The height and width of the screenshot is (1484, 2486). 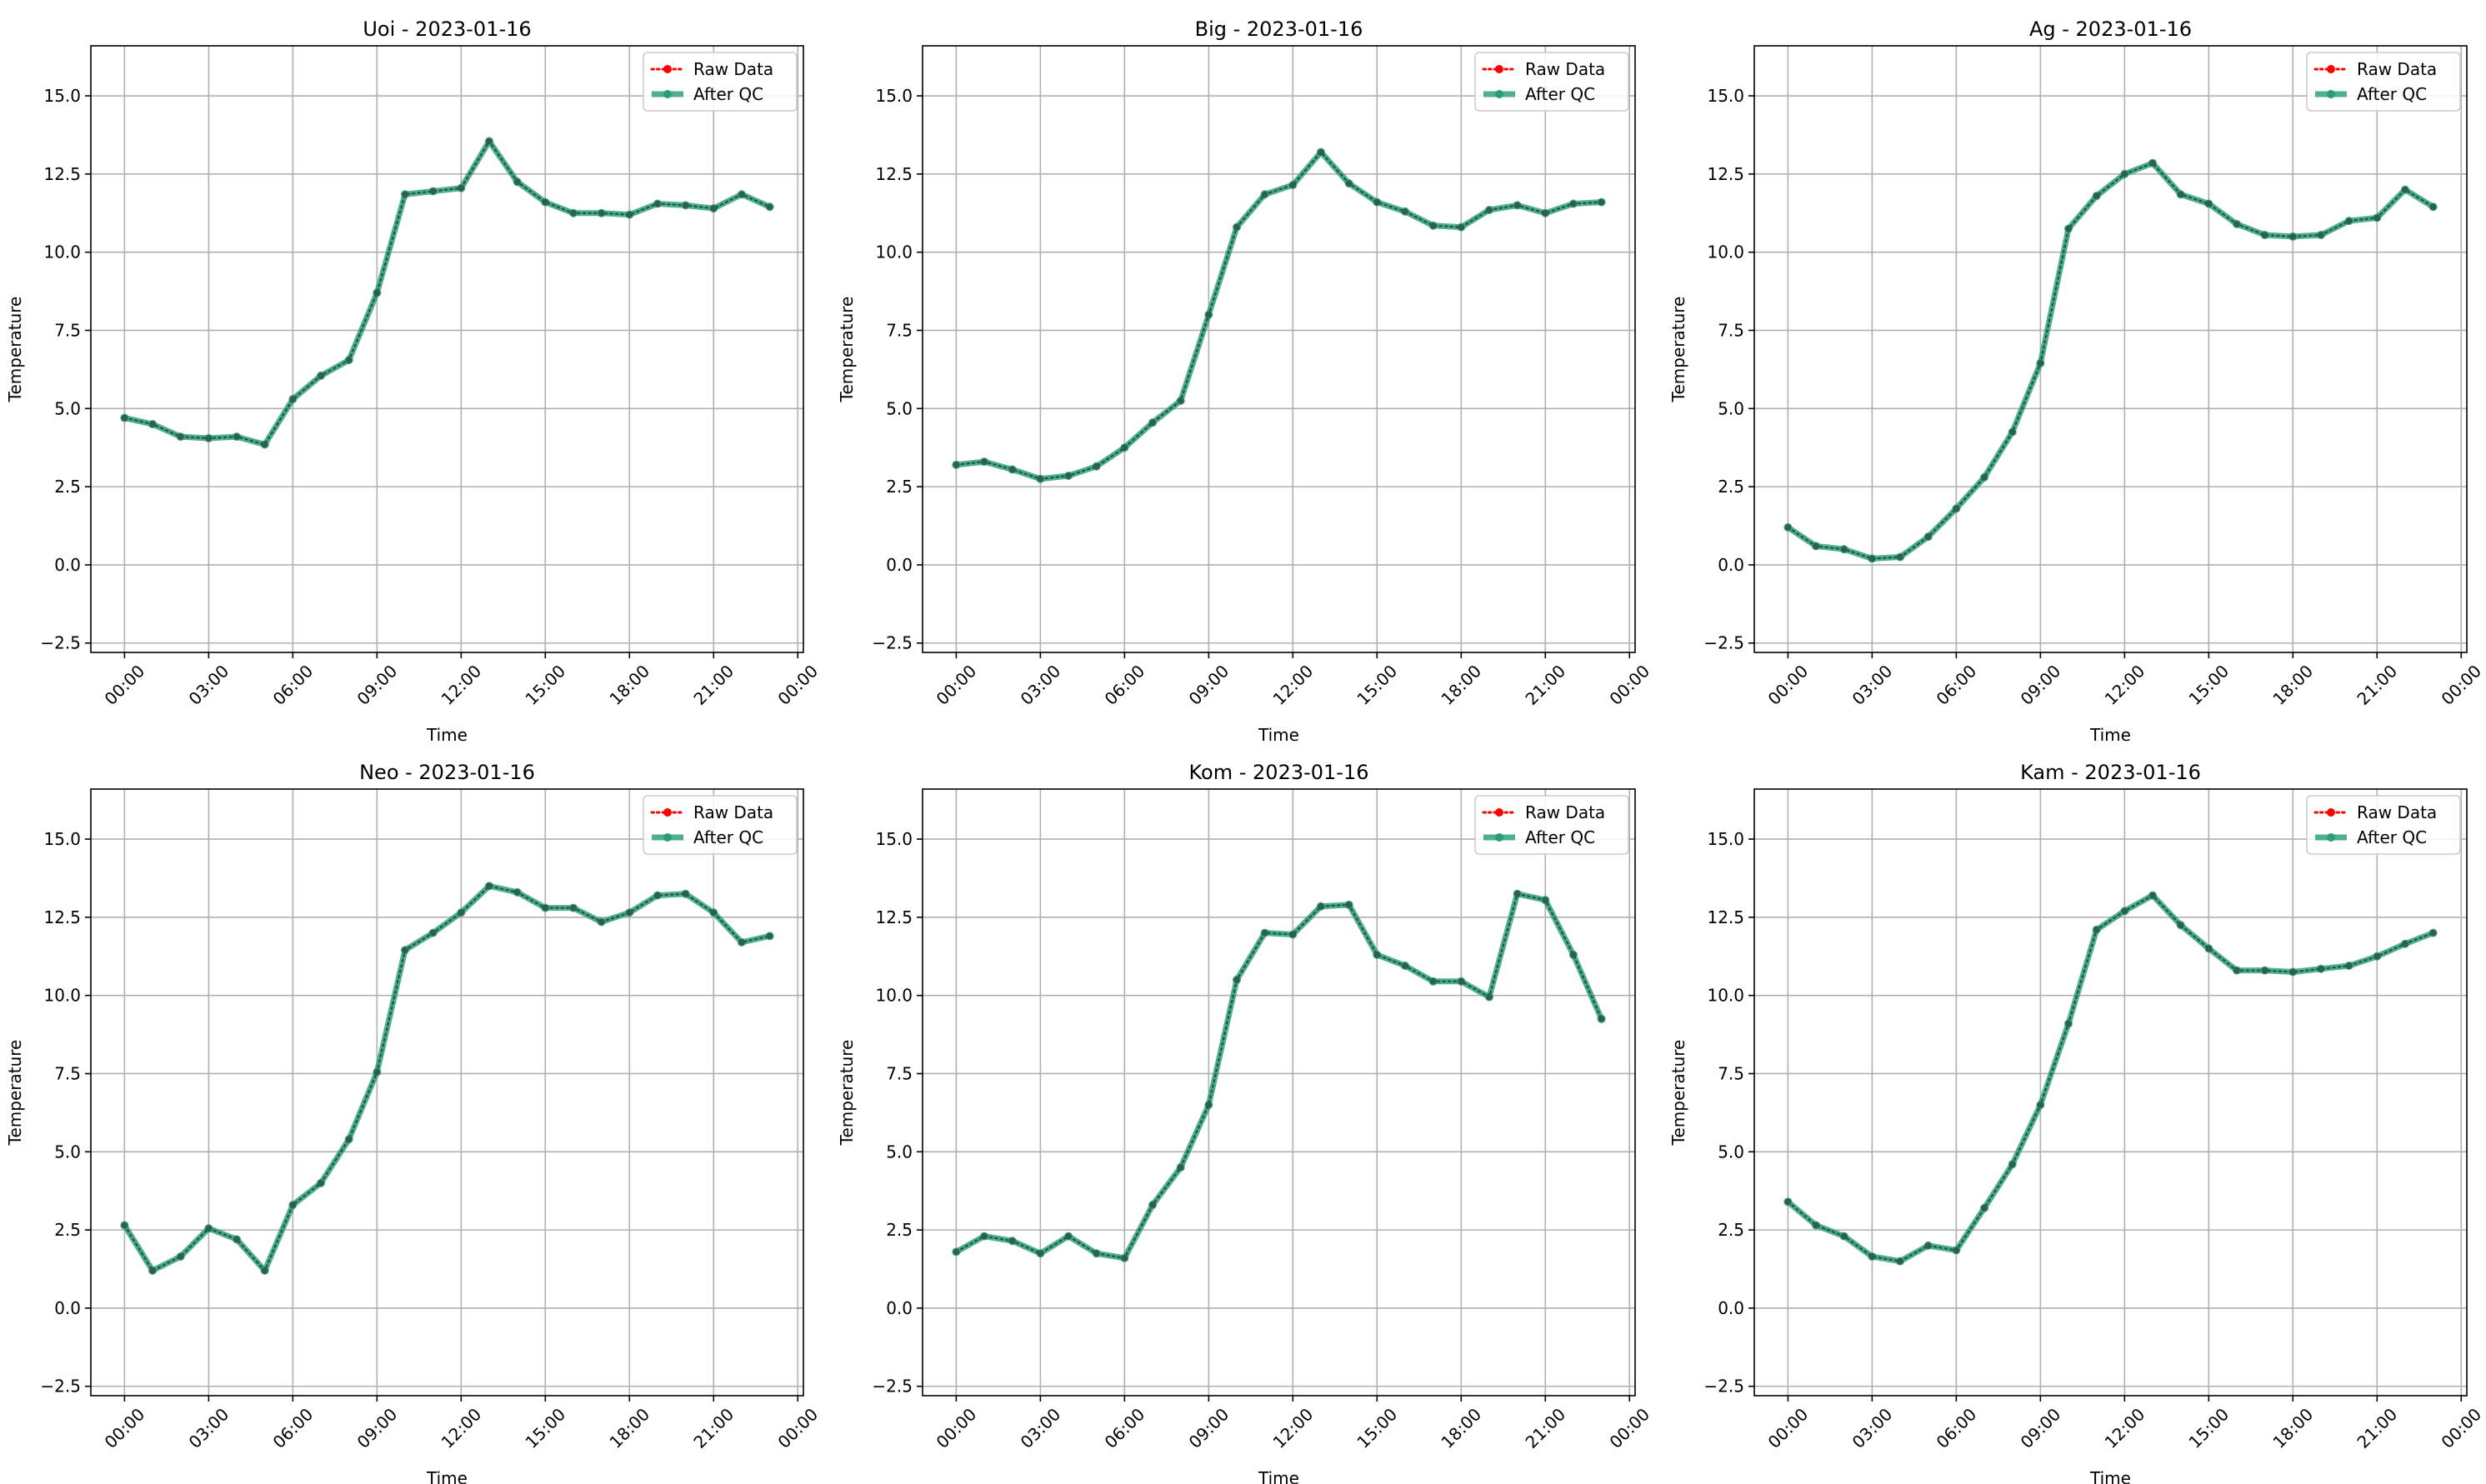 What do you see at coordinates (1279, 29) in the screenshot?
I see `chart-title: Big - 2023-01-16` at bounding box center [1279, 29].